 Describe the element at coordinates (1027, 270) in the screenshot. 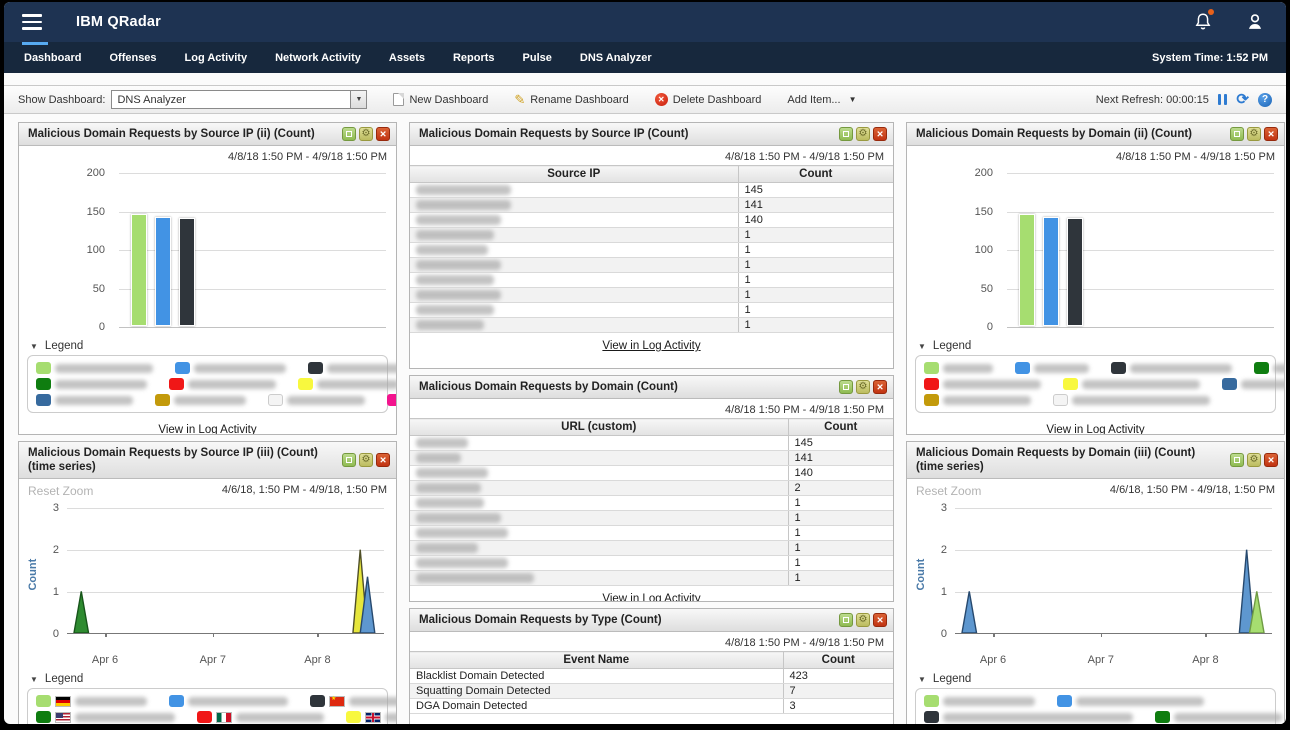

I see `bar` at that location.